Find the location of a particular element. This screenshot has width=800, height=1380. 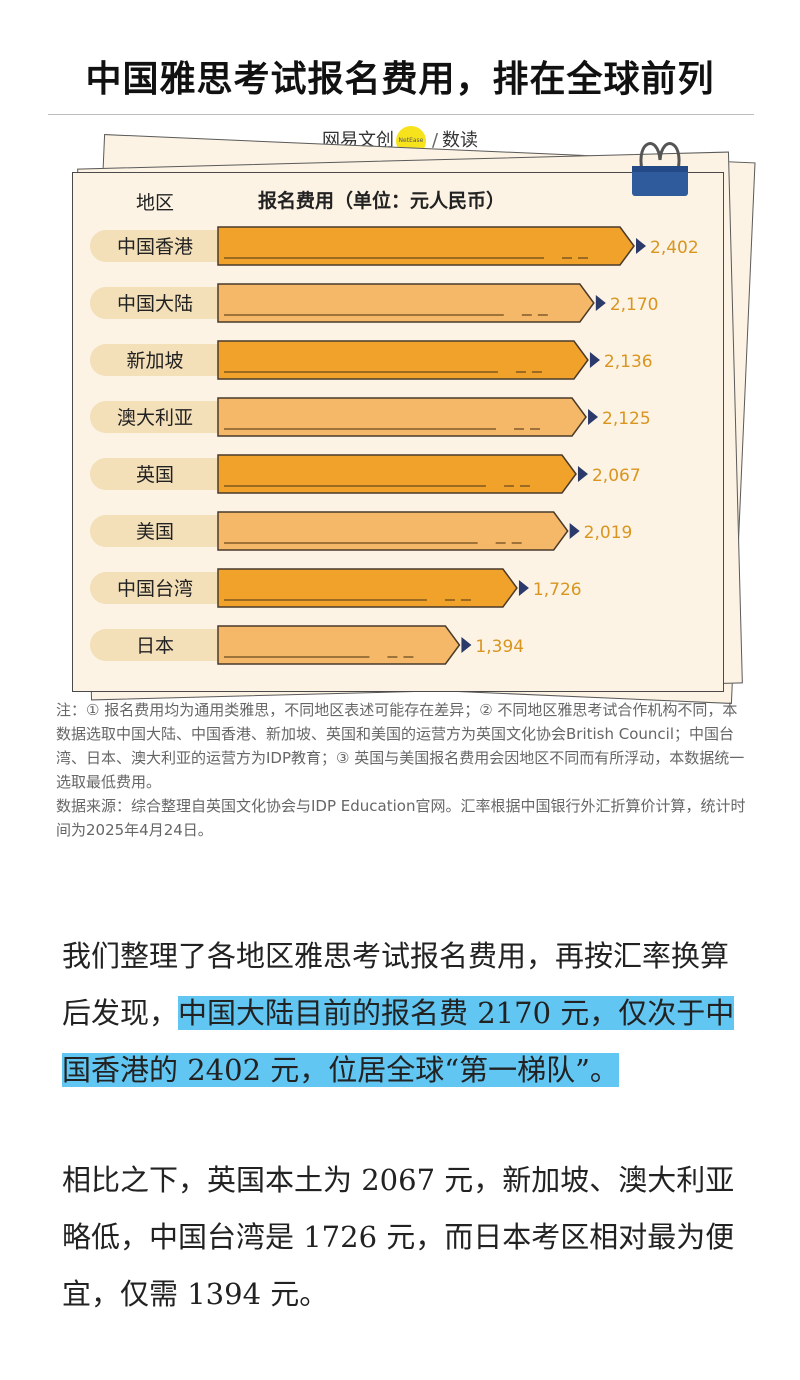

value-label: 2,125 is located at coordinates (626, 419).